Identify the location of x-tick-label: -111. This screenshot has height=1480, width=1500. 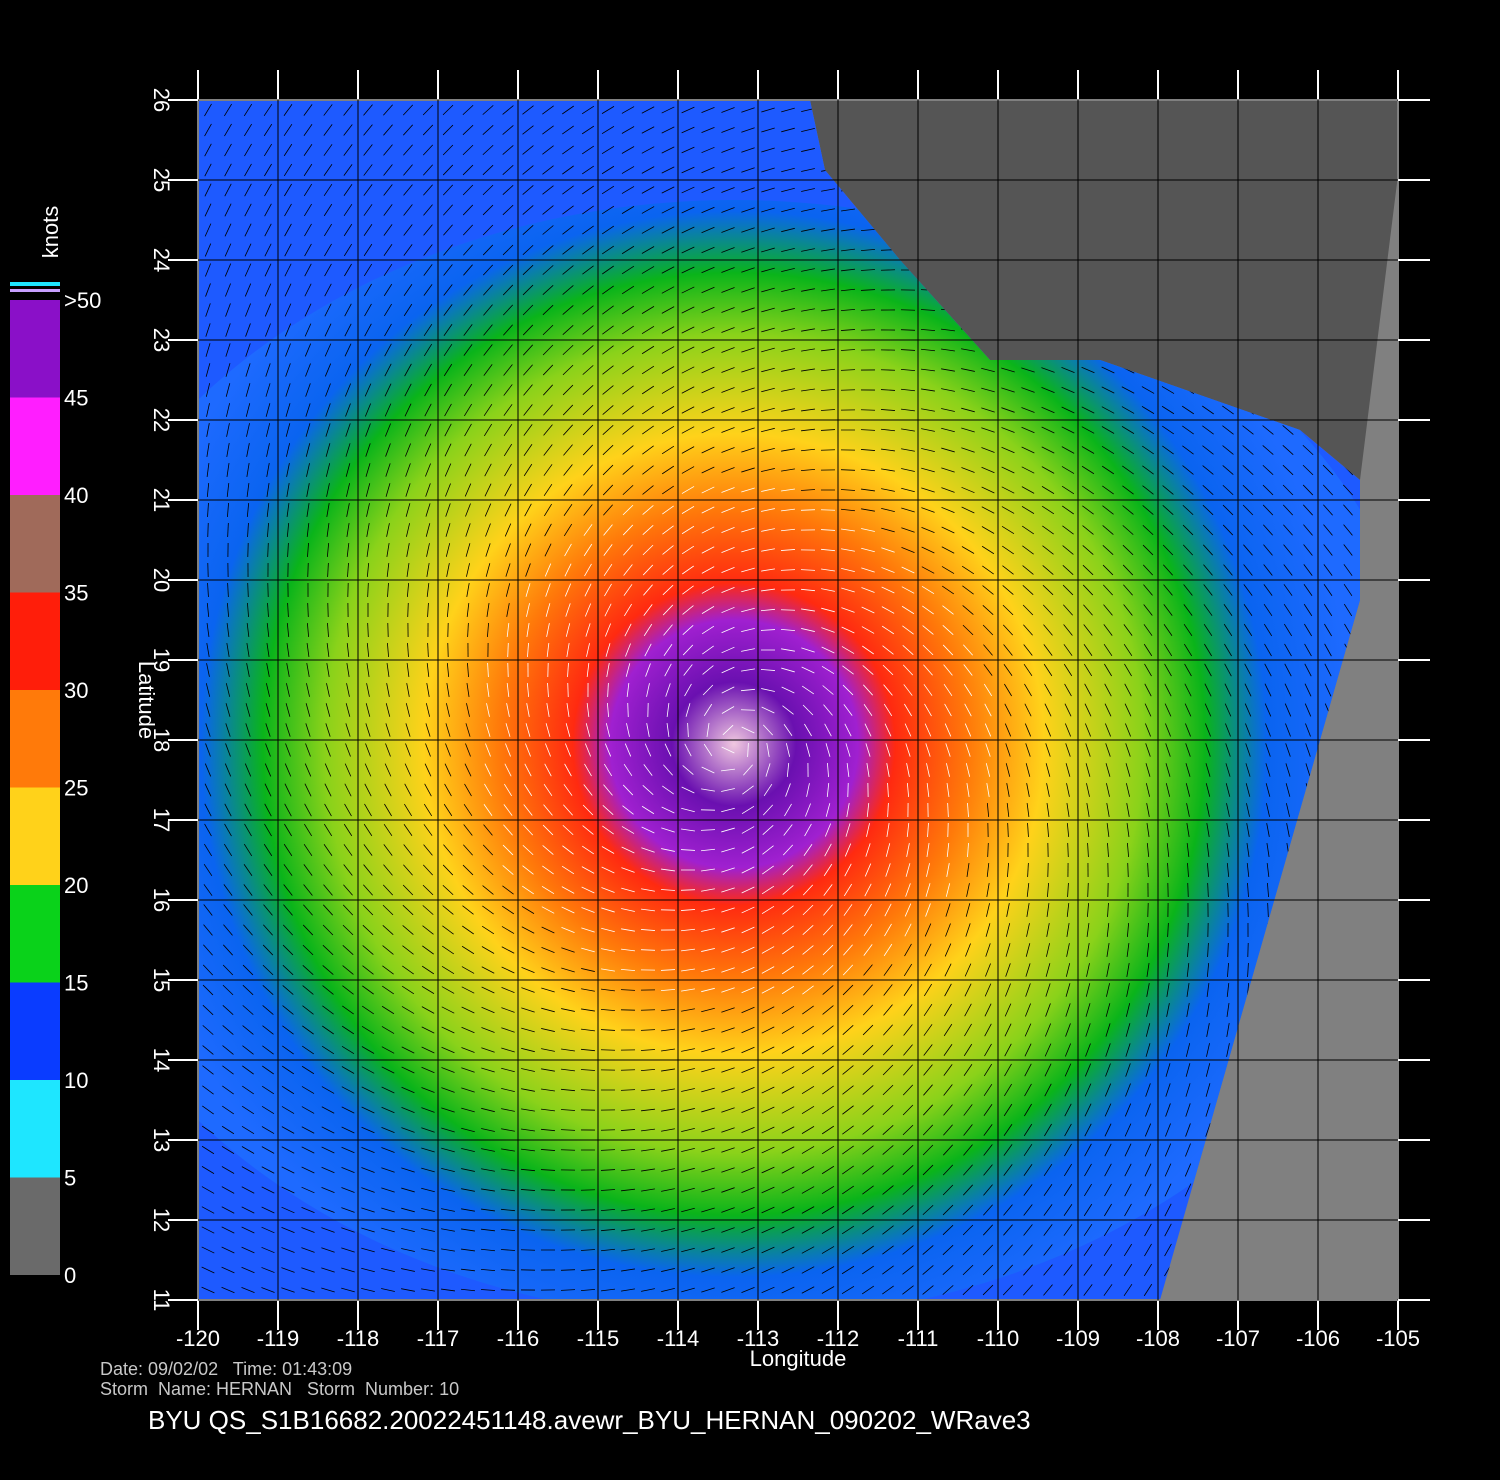
(918, 1338).